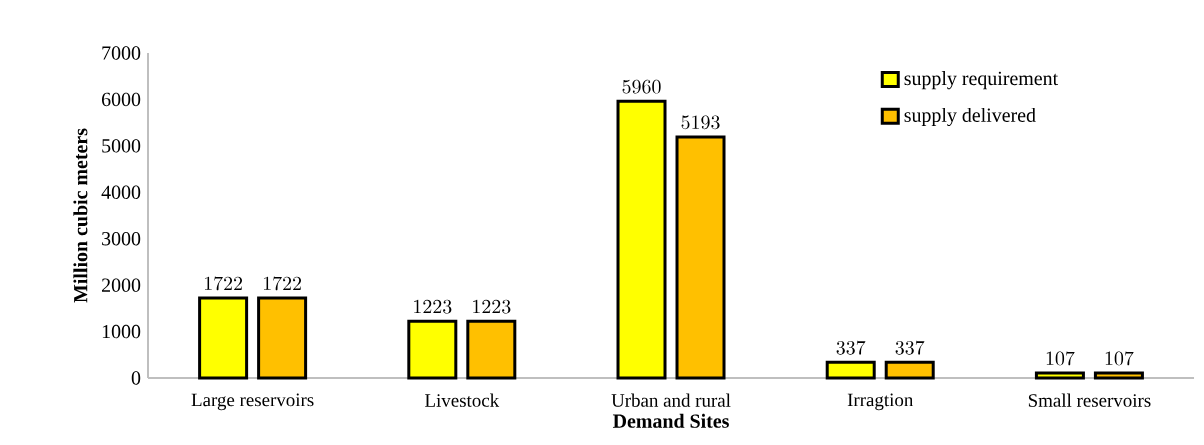  I want to click on x-tick-label: Urban and rural, so click(671, 400).